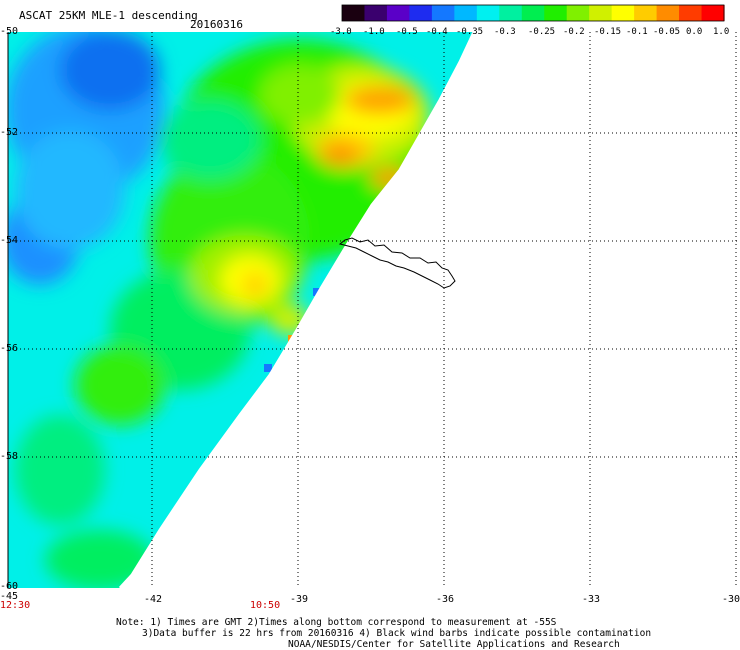  I want to click on lat-label: -50, so click(9, 31).